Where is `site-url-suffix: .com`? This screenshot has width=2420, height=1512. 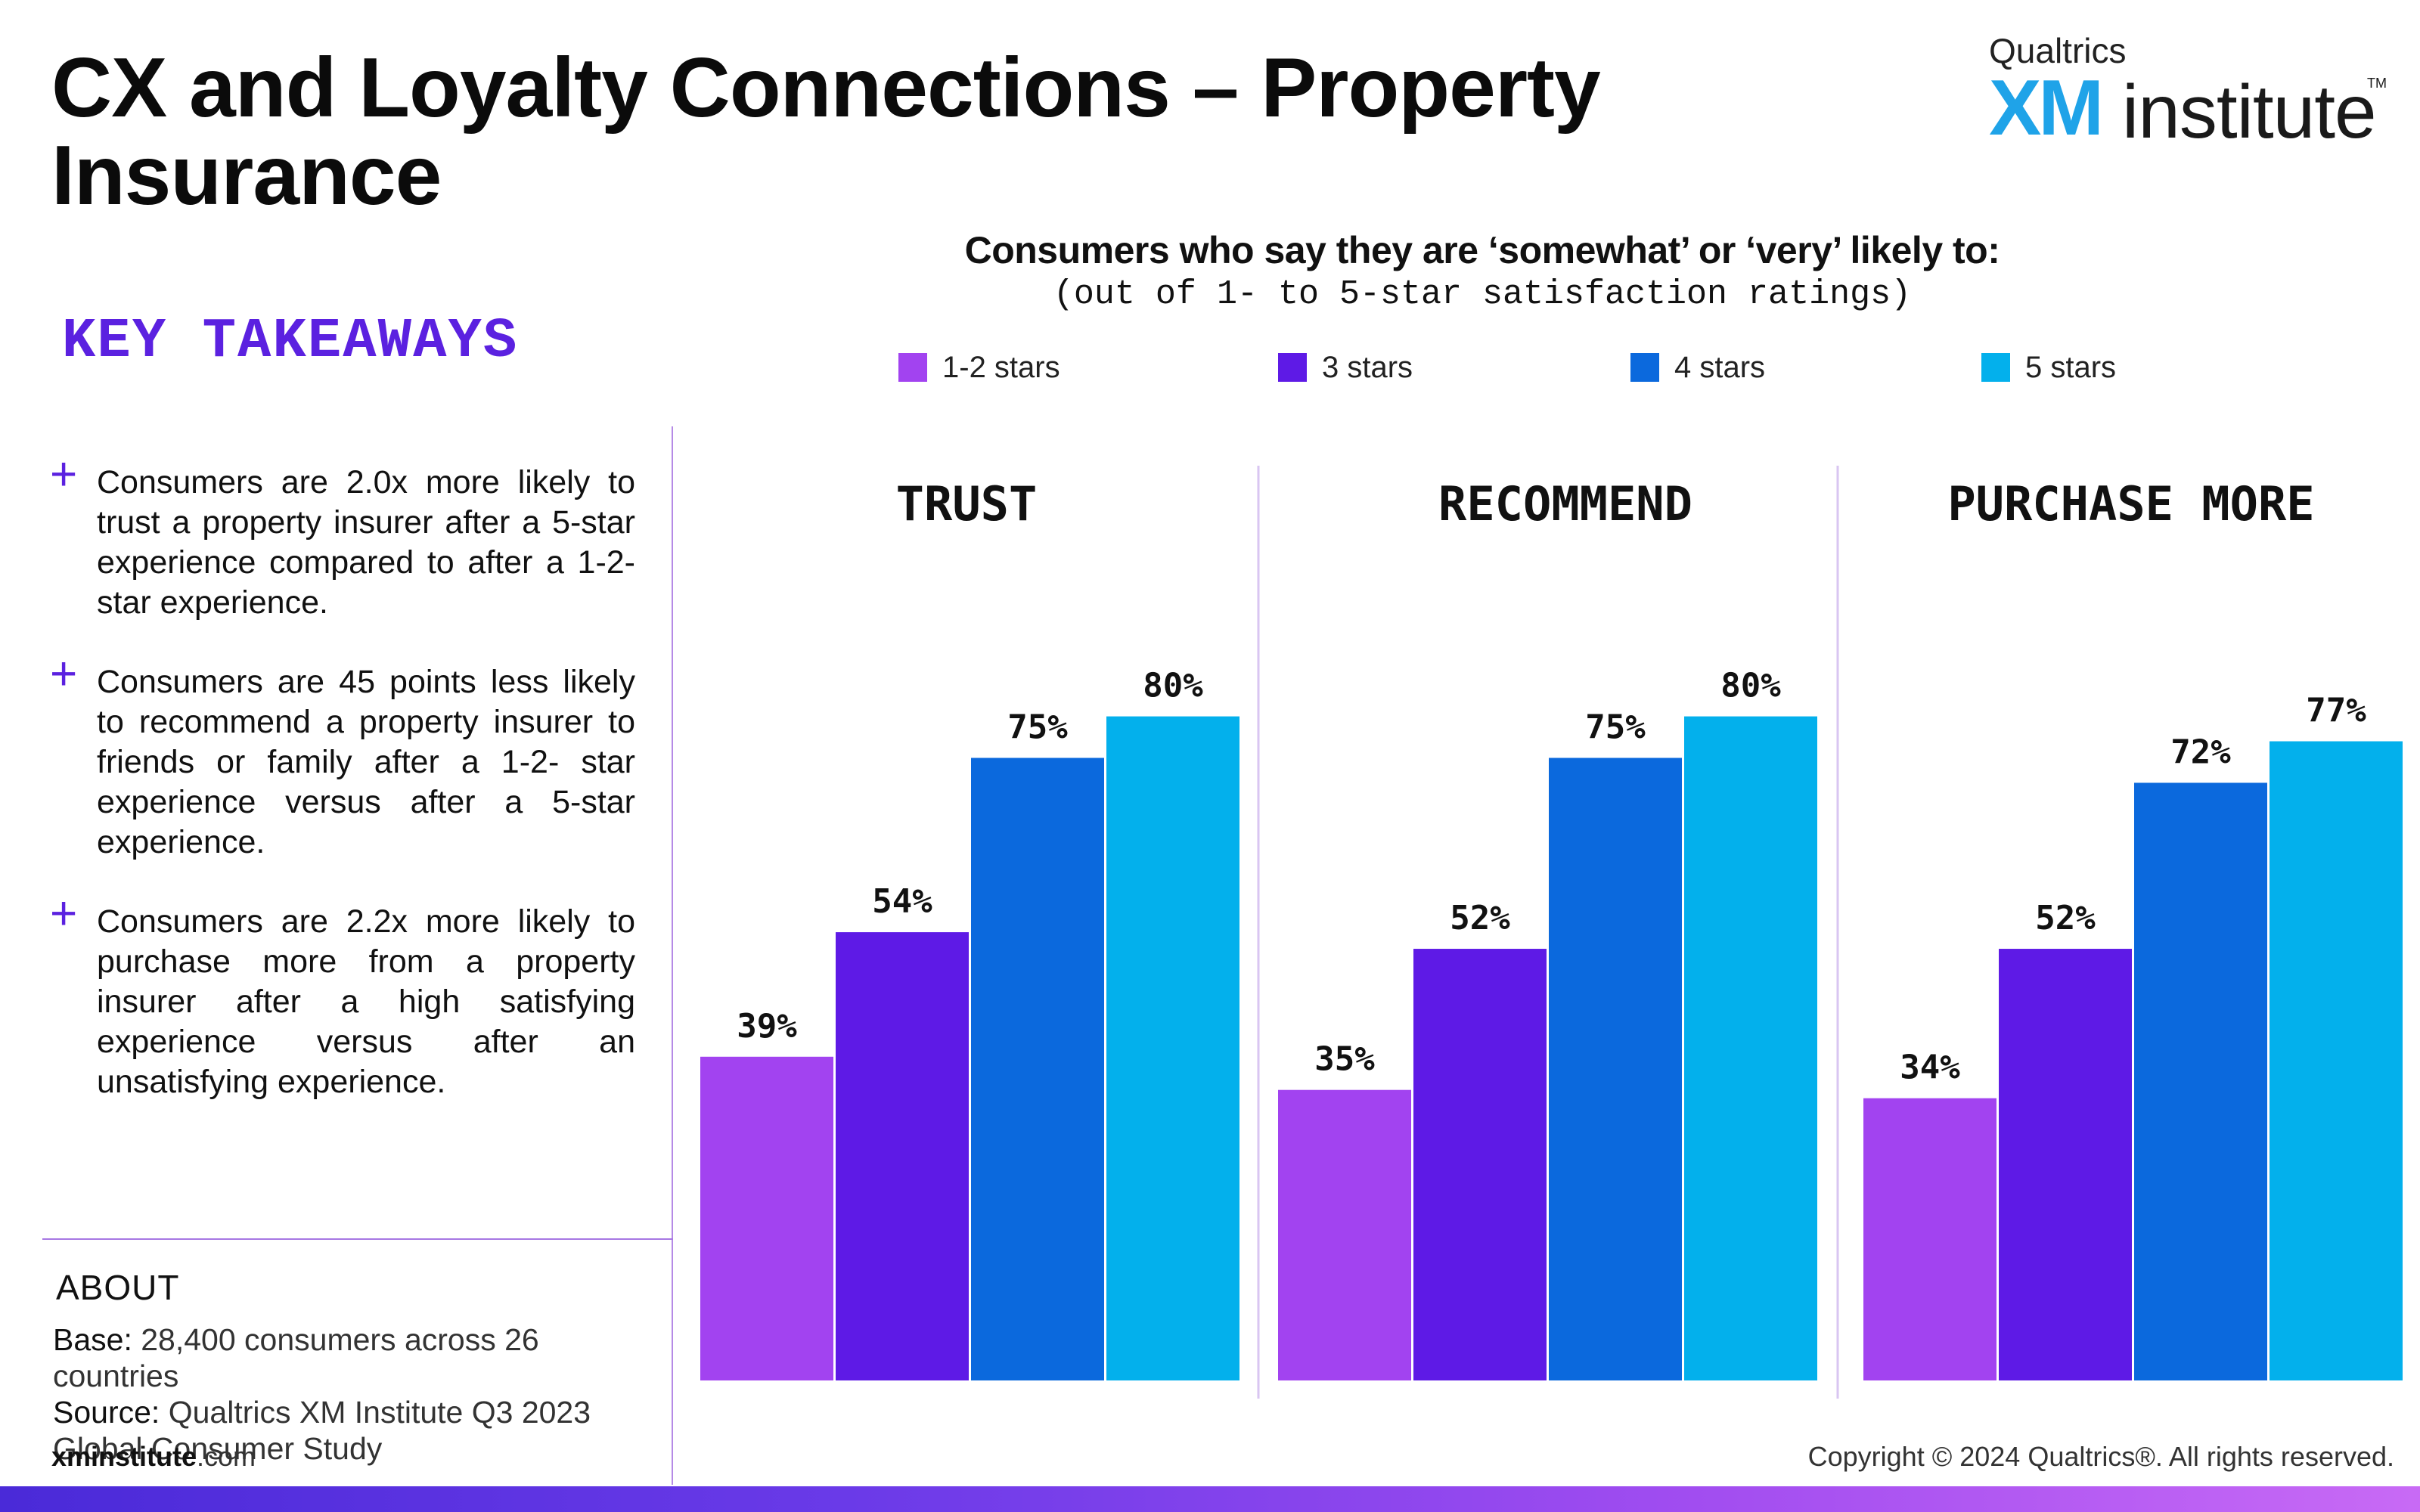 site-url-suffix: .com is located at coordinates (226, 1456).